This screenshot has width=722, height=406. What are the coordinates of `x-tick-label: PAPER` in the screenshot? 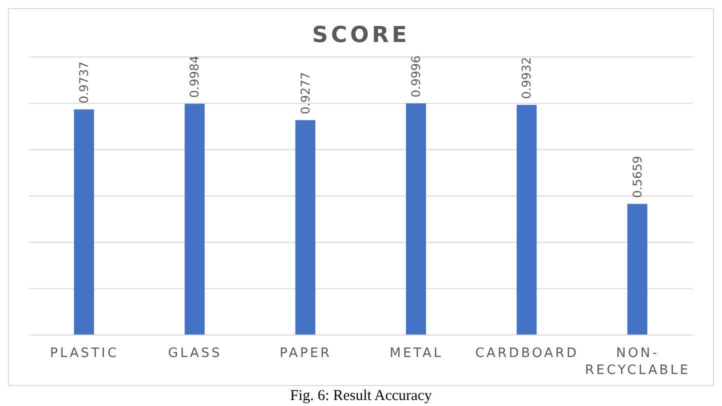 It's located at (306, 353).